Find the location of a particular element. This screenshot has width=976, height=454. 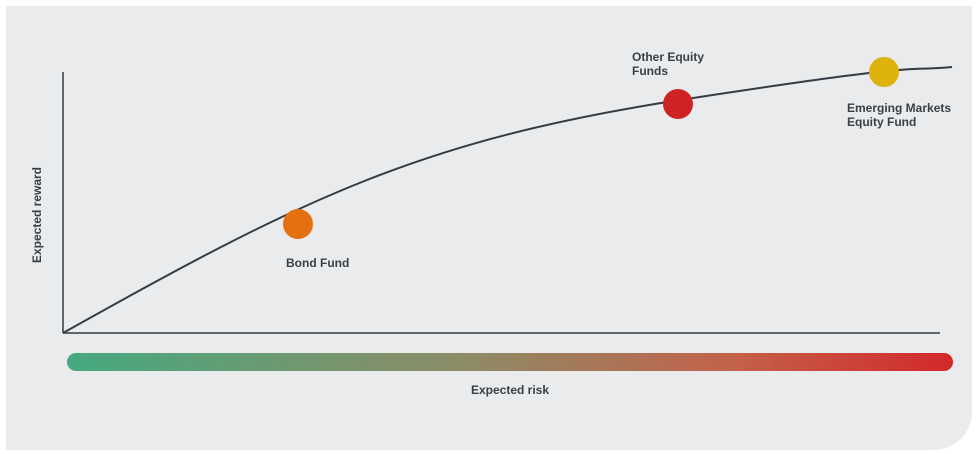

other-equity-funds-marker is located at coordinates (678, 104).